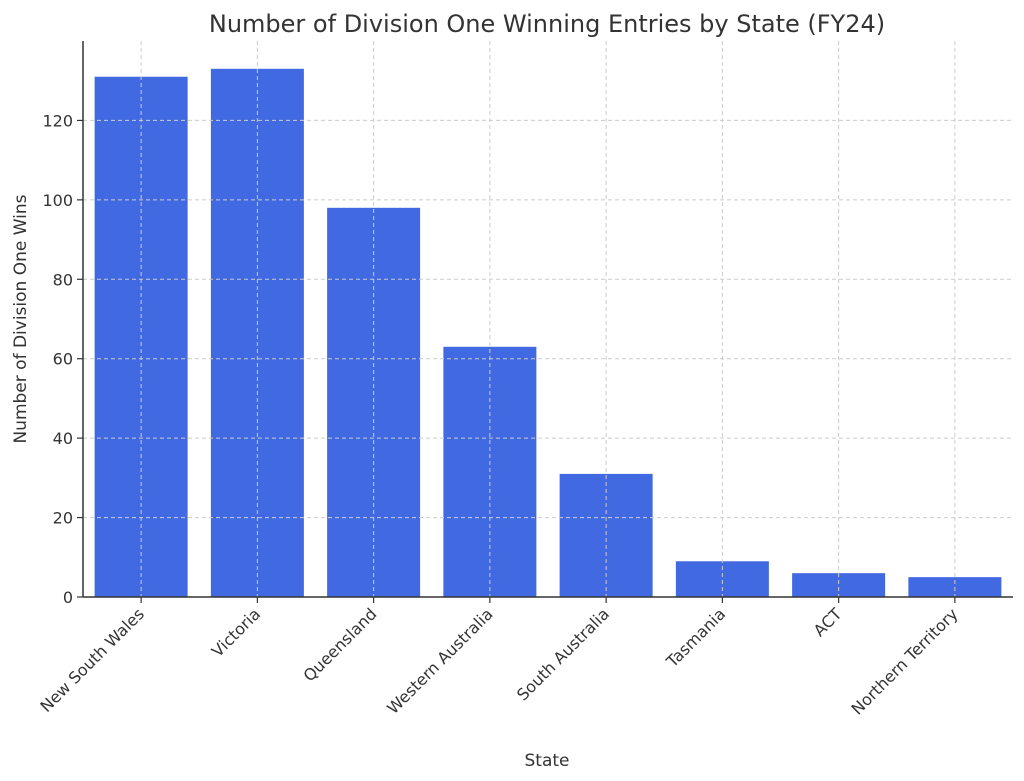 The width and height of the screenshot is (1024, 781). I want to click on x-axis-label: State, so click(547, 761).